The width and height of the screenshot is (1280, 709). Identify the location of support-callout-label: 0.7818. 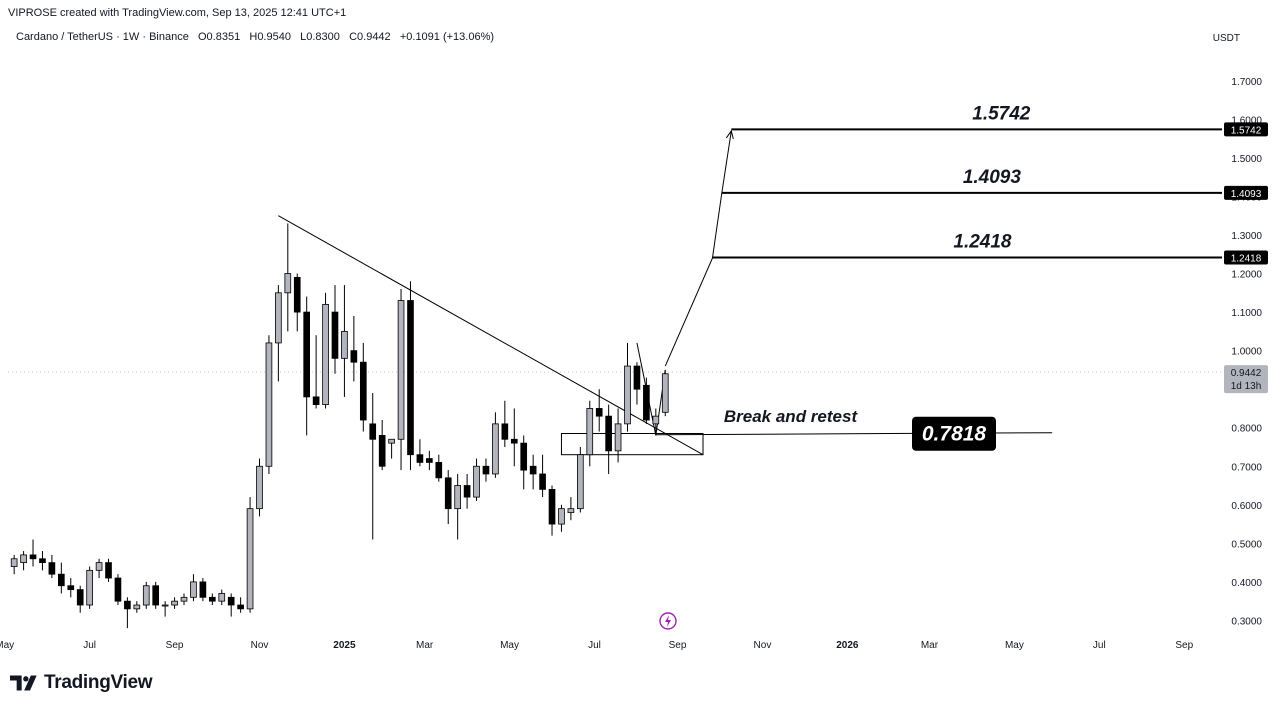
(954, 434).